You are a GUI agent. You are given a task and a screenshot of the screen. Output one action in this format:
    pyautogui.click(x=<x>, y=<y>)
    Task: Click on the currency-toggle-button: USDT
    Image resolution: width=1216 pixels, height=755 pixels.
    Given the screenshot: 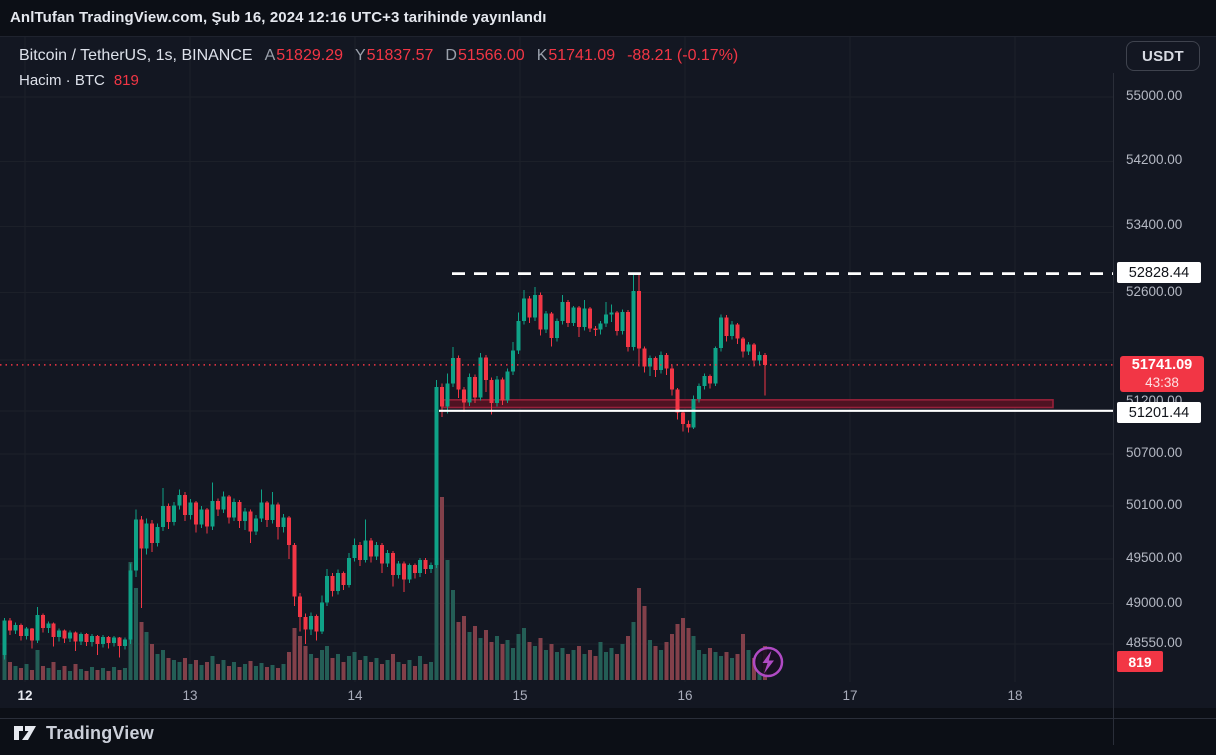 What is the action you would take?
    pyautogui.click(x=1163, y=56)
    